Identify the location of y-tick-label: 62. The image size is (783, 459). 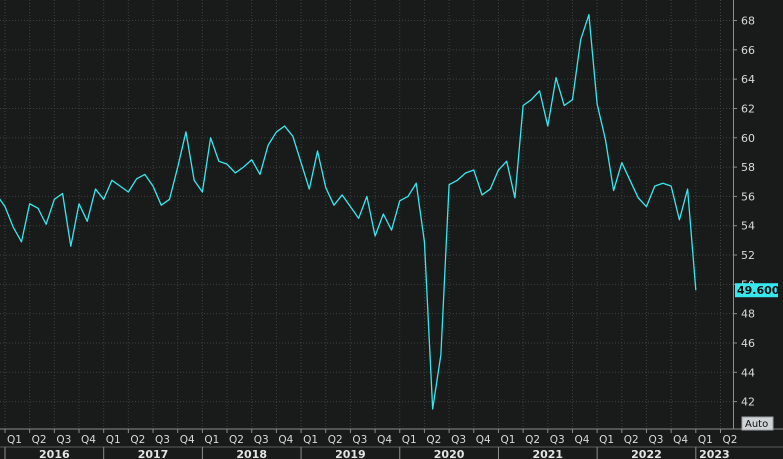
(748, 108).